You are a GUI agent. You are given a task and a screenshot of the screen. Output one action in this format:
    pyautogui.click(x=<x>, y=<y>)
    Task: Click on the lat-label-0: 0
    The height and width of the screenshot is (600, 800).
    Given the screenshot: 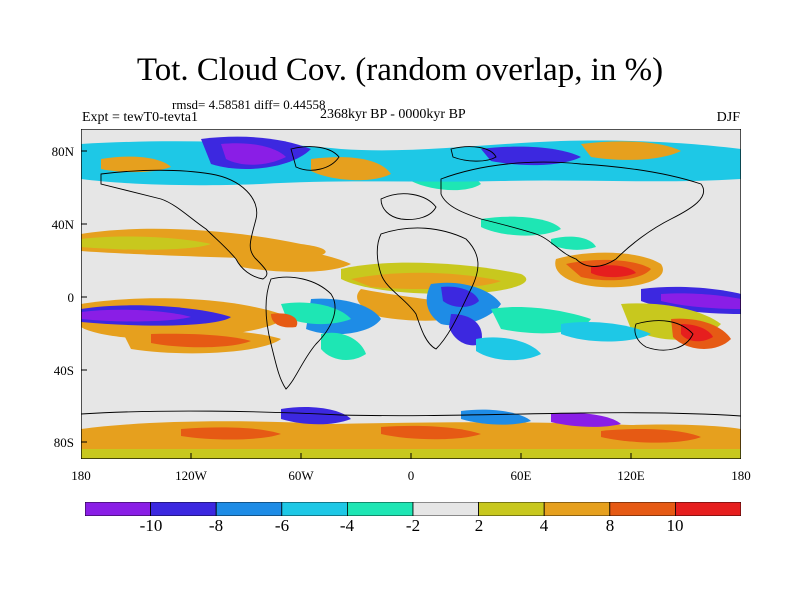 What is the action you would take?
    pyautogui.click(x=71, y=297)
    